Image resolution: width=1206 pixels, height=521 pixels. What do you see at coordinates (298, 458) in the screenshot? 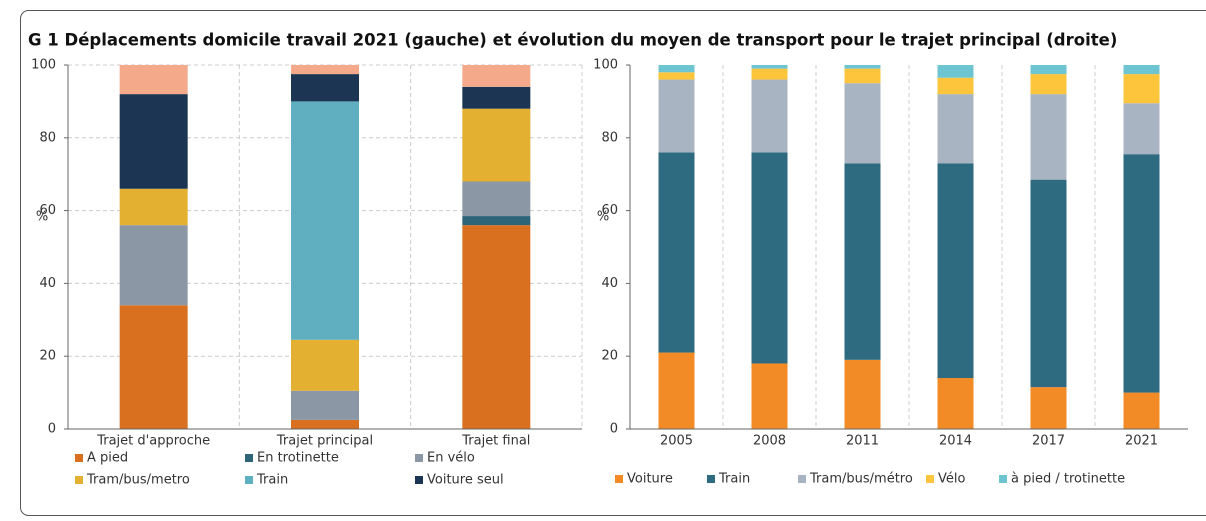
I see `legend-label: En trotinette` at bounding box center [298, 458].